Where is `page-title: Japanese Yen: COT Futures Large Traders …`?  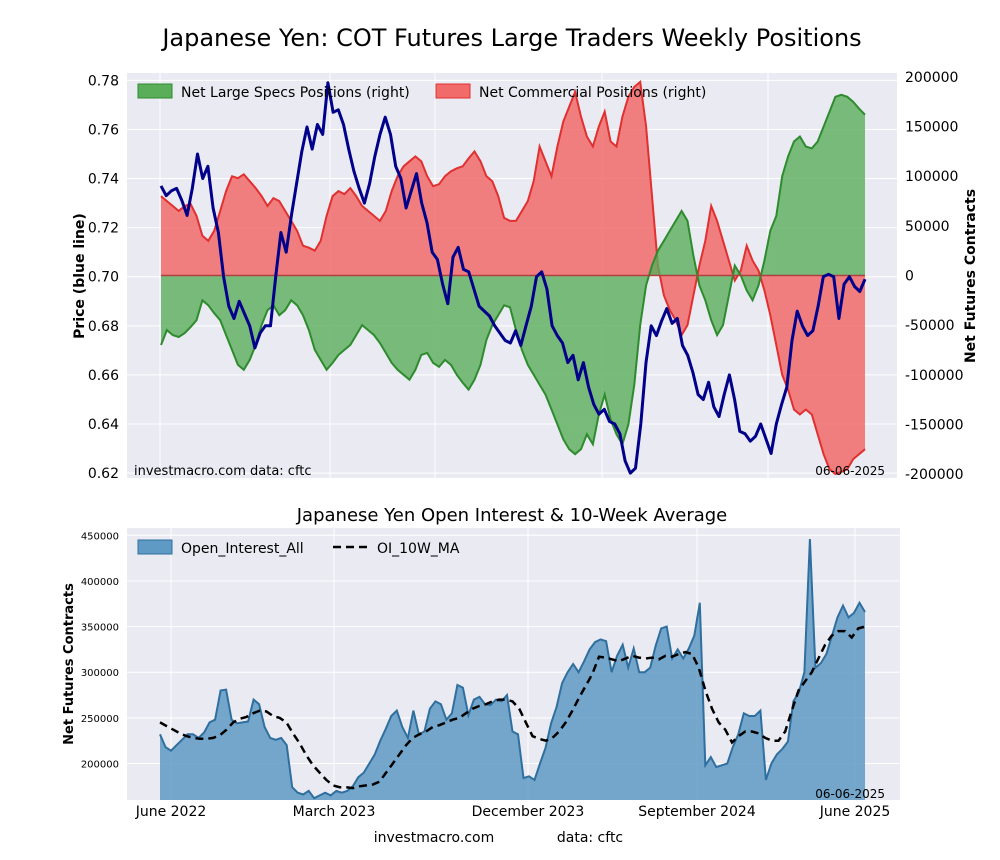 page-title: Japanese Yen: COT Futures Large Traders … is located at coordinates (510, 38).